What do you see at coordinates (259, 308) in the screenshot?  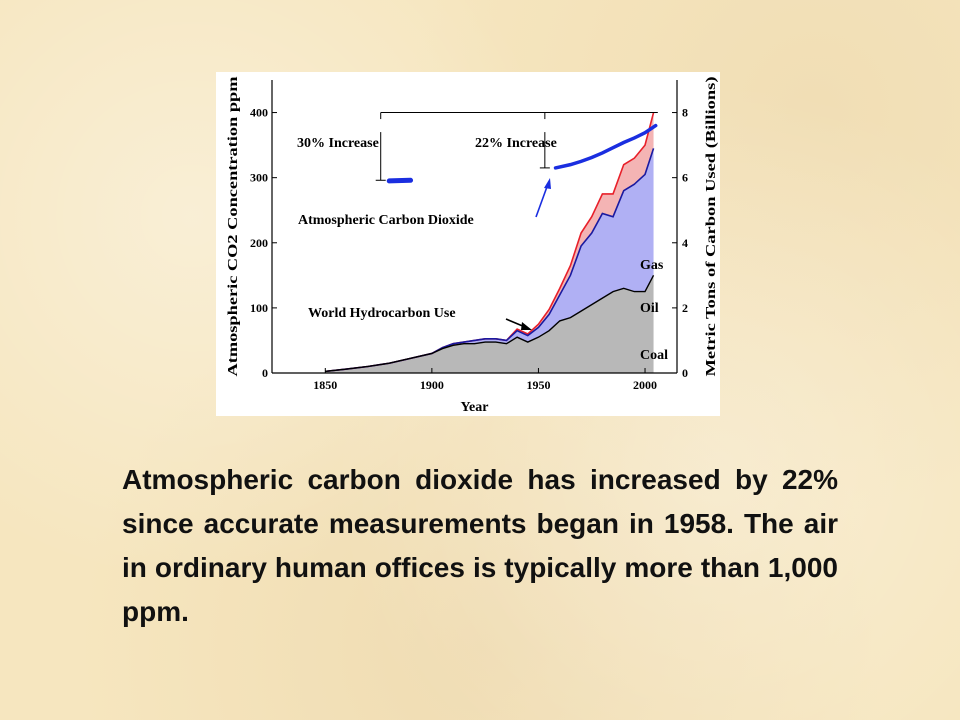 I see `y-left-tick-label: 100` at bounding box center [259, 308].